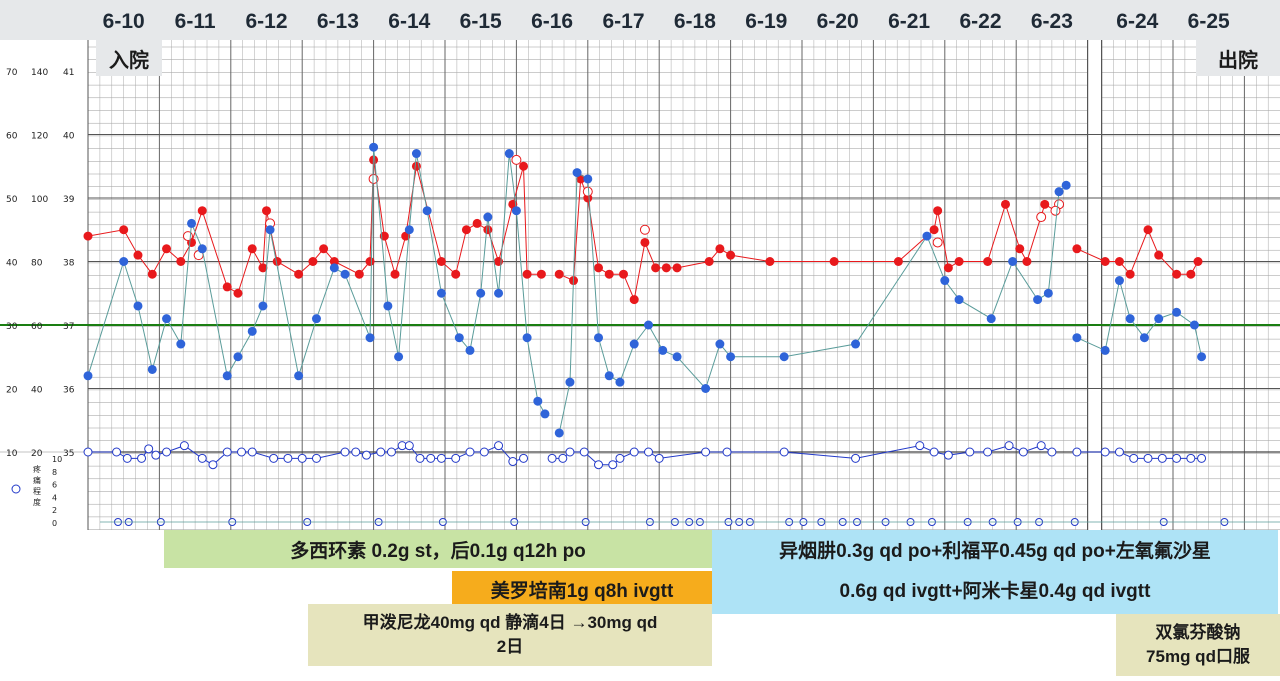 This screenshot has height=681, width=1280. What do you see at coordinates (69, 137) in the screenshot?
I see `tick-temperature: 40` at bounding box center [69, 137].